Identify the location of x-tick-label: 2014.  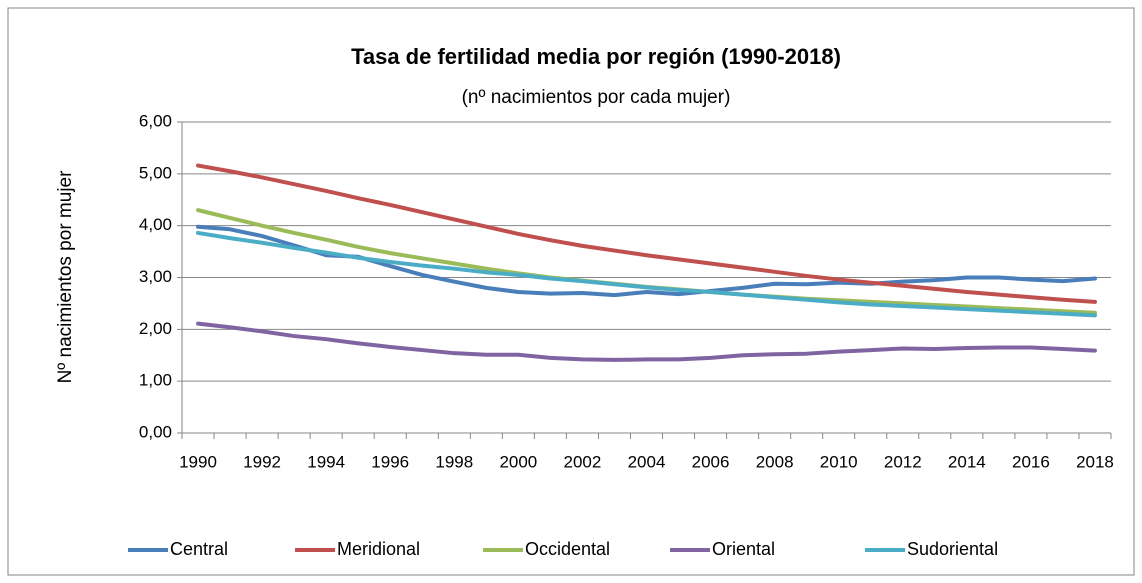
(967, 461).